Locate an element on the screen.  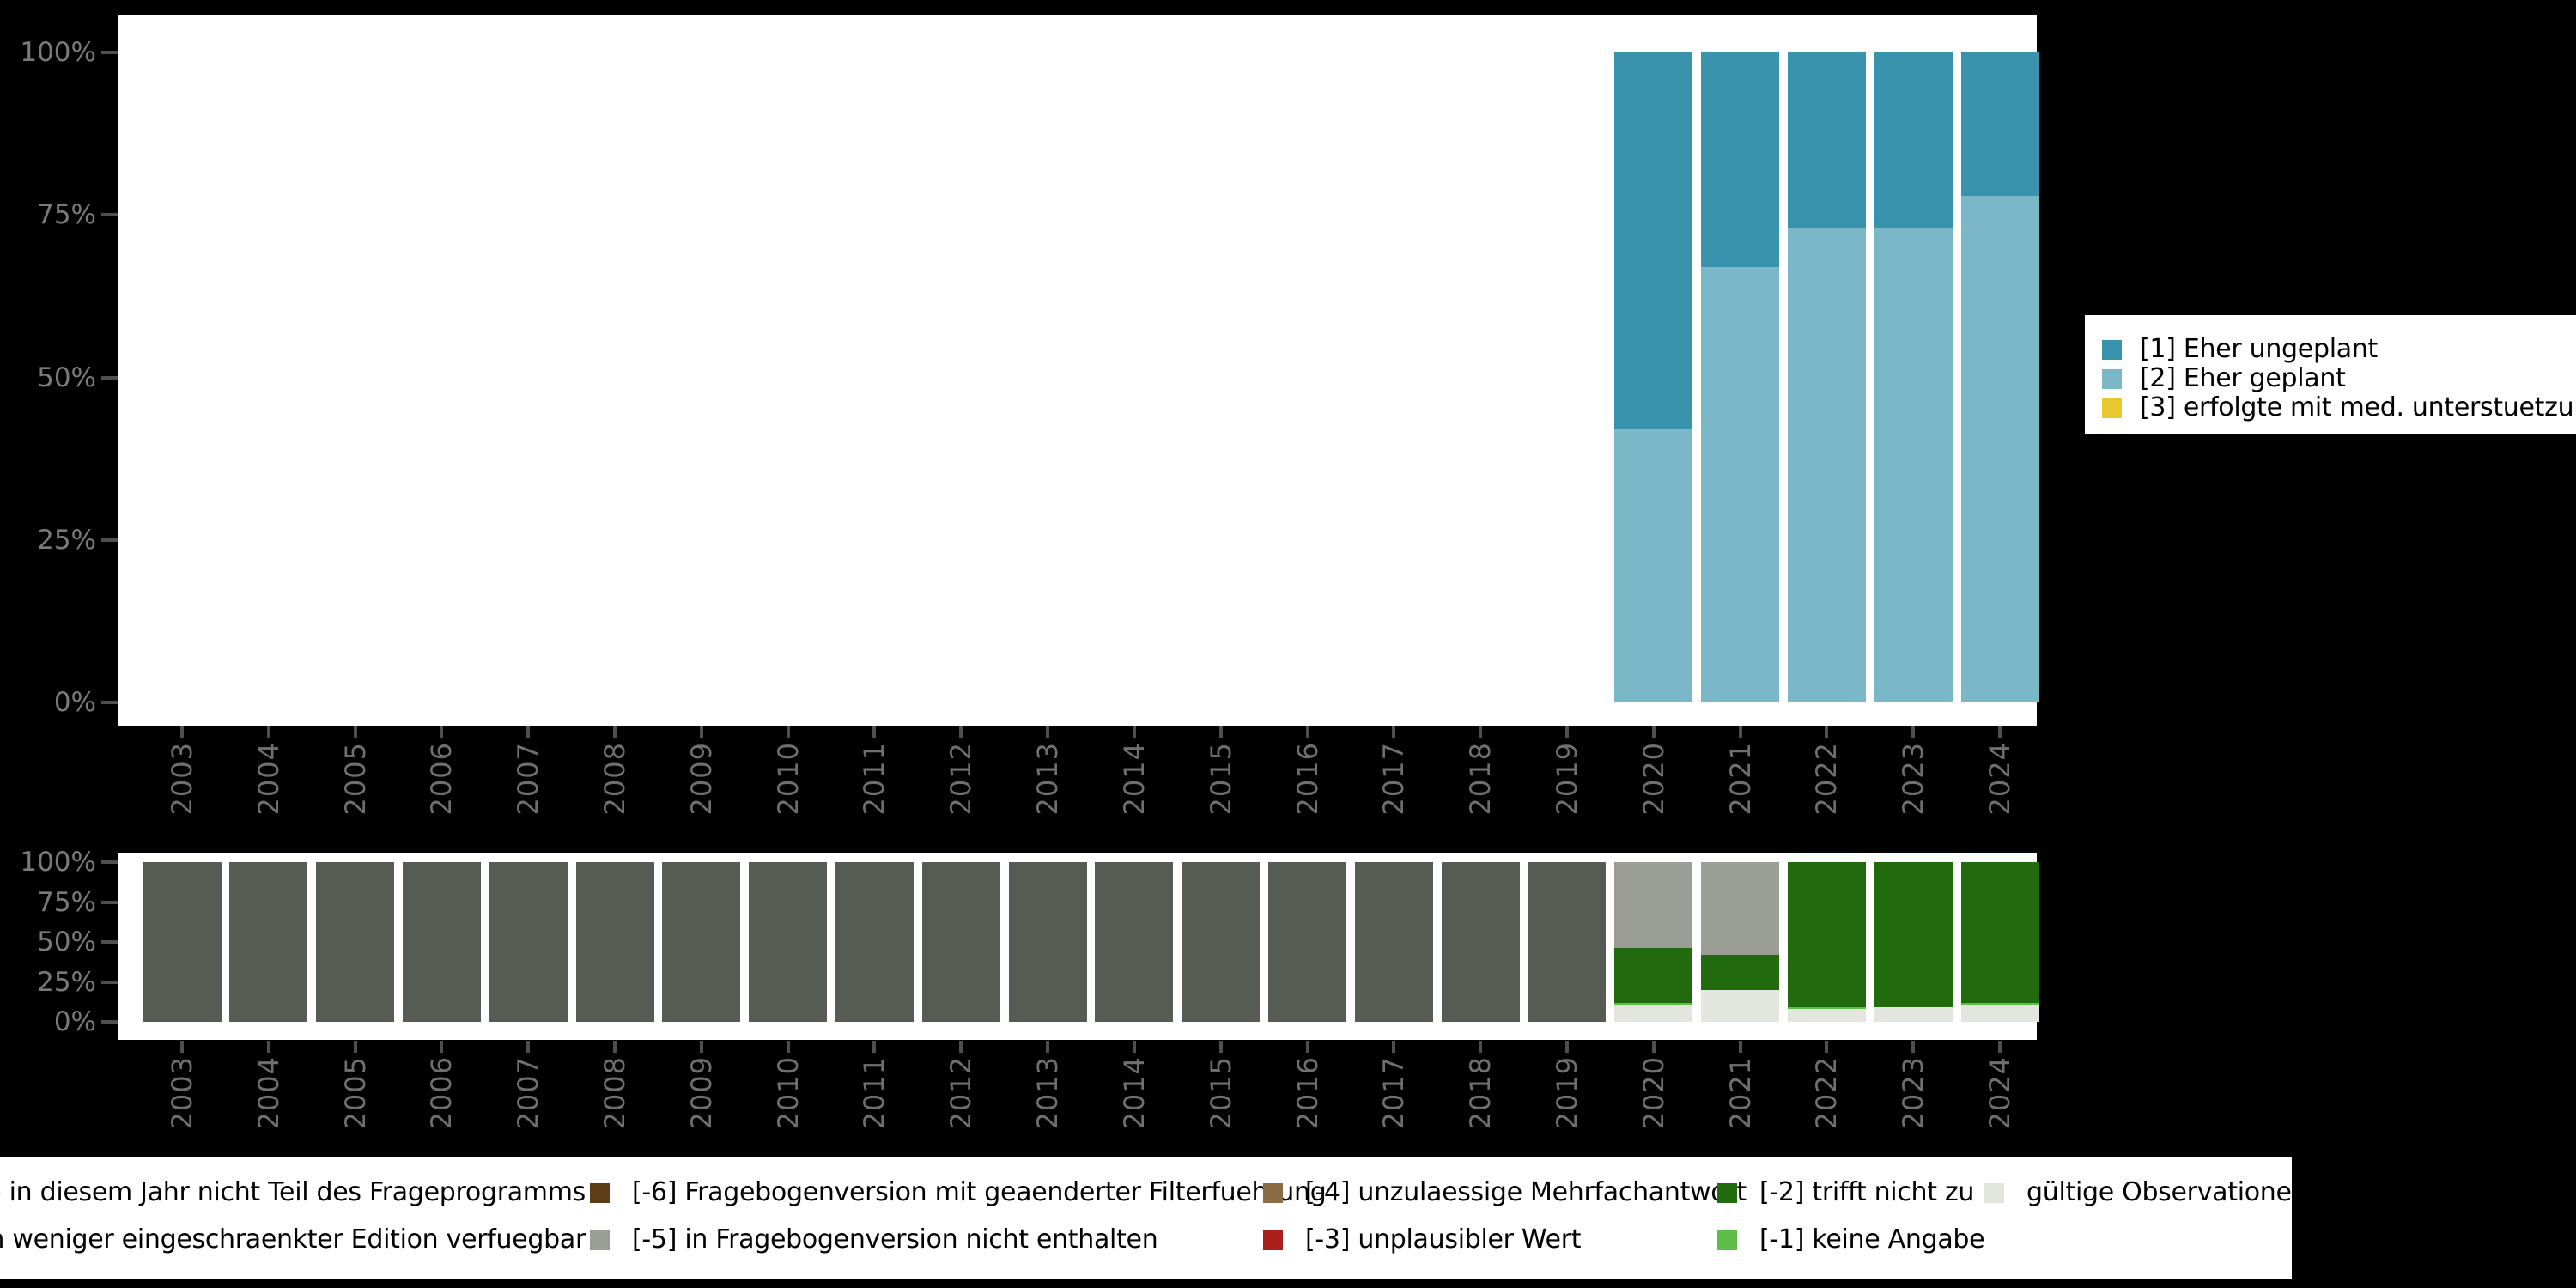
year-label-text: 2021 is located at coordinates (1740, 779).